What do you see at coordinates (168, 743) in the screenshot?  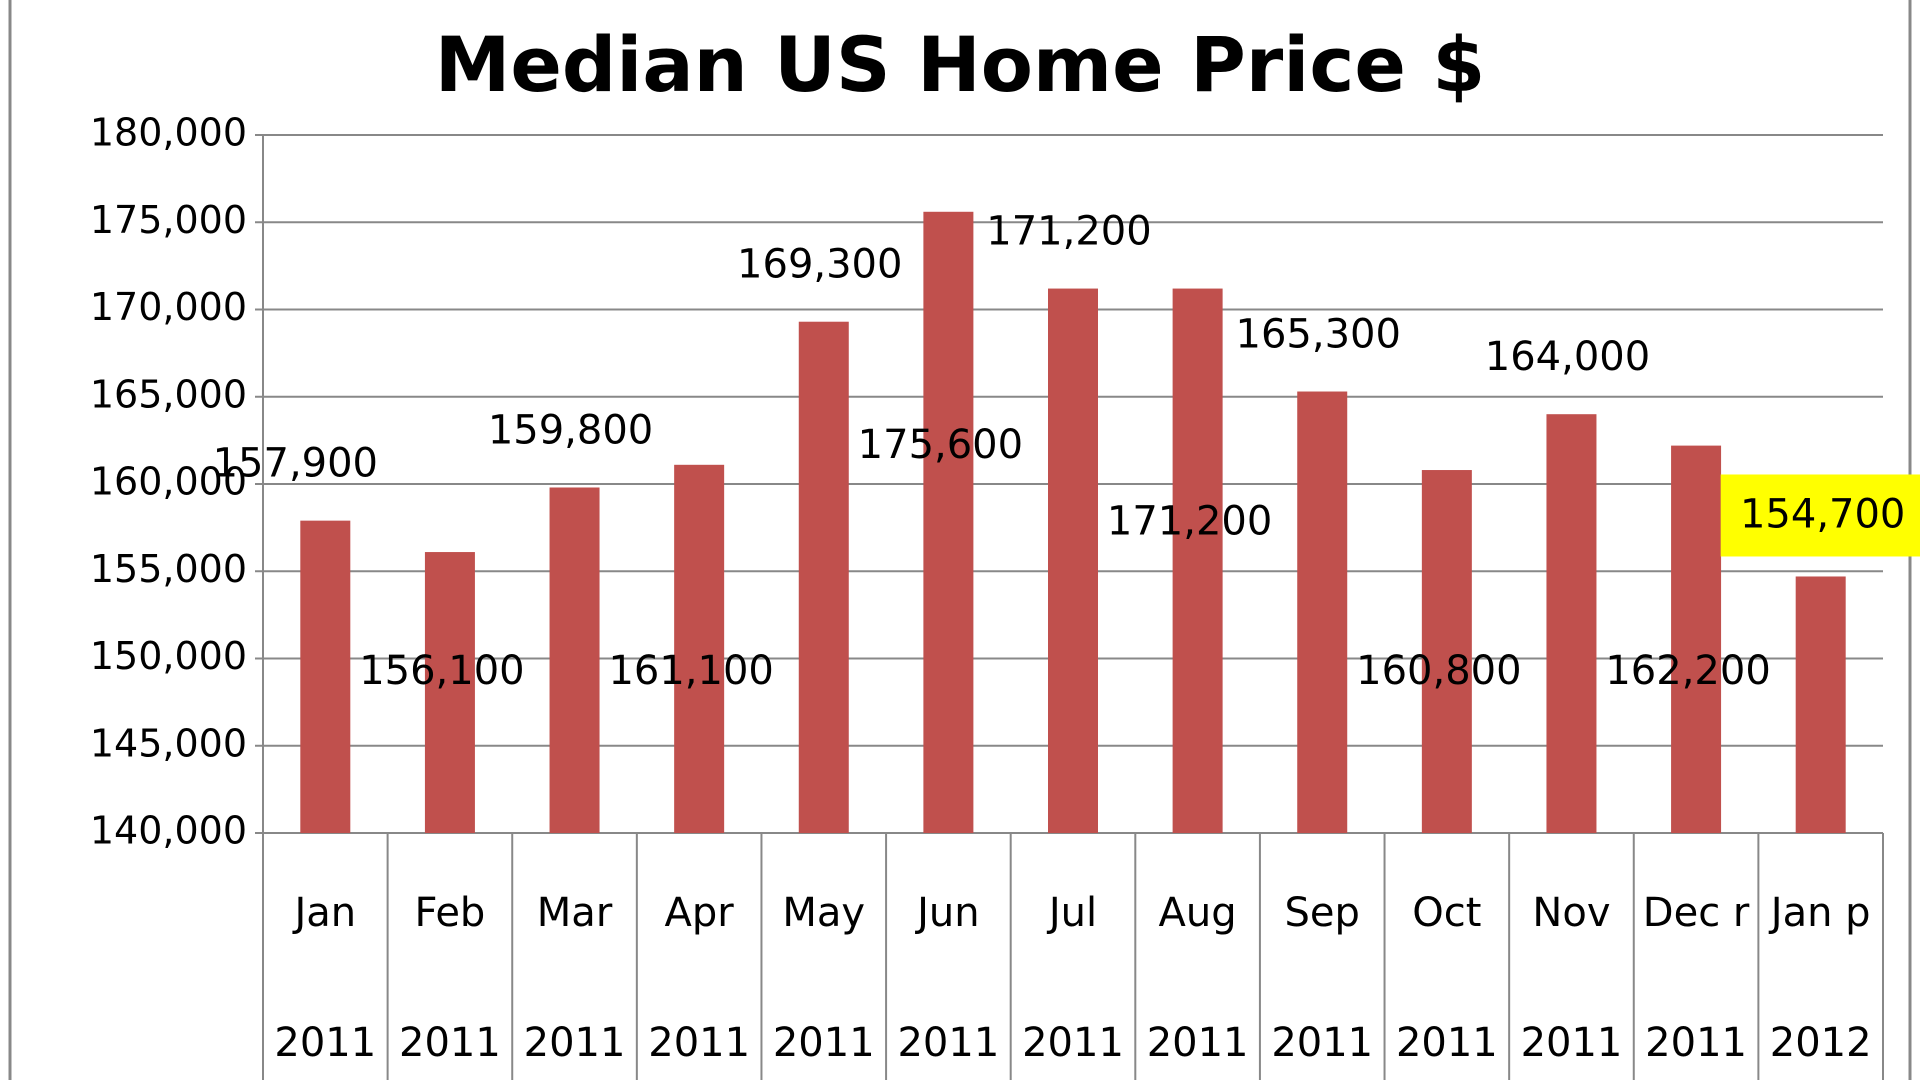 I see `y-tick-label: 145,000` at bounding box center [168, 743].